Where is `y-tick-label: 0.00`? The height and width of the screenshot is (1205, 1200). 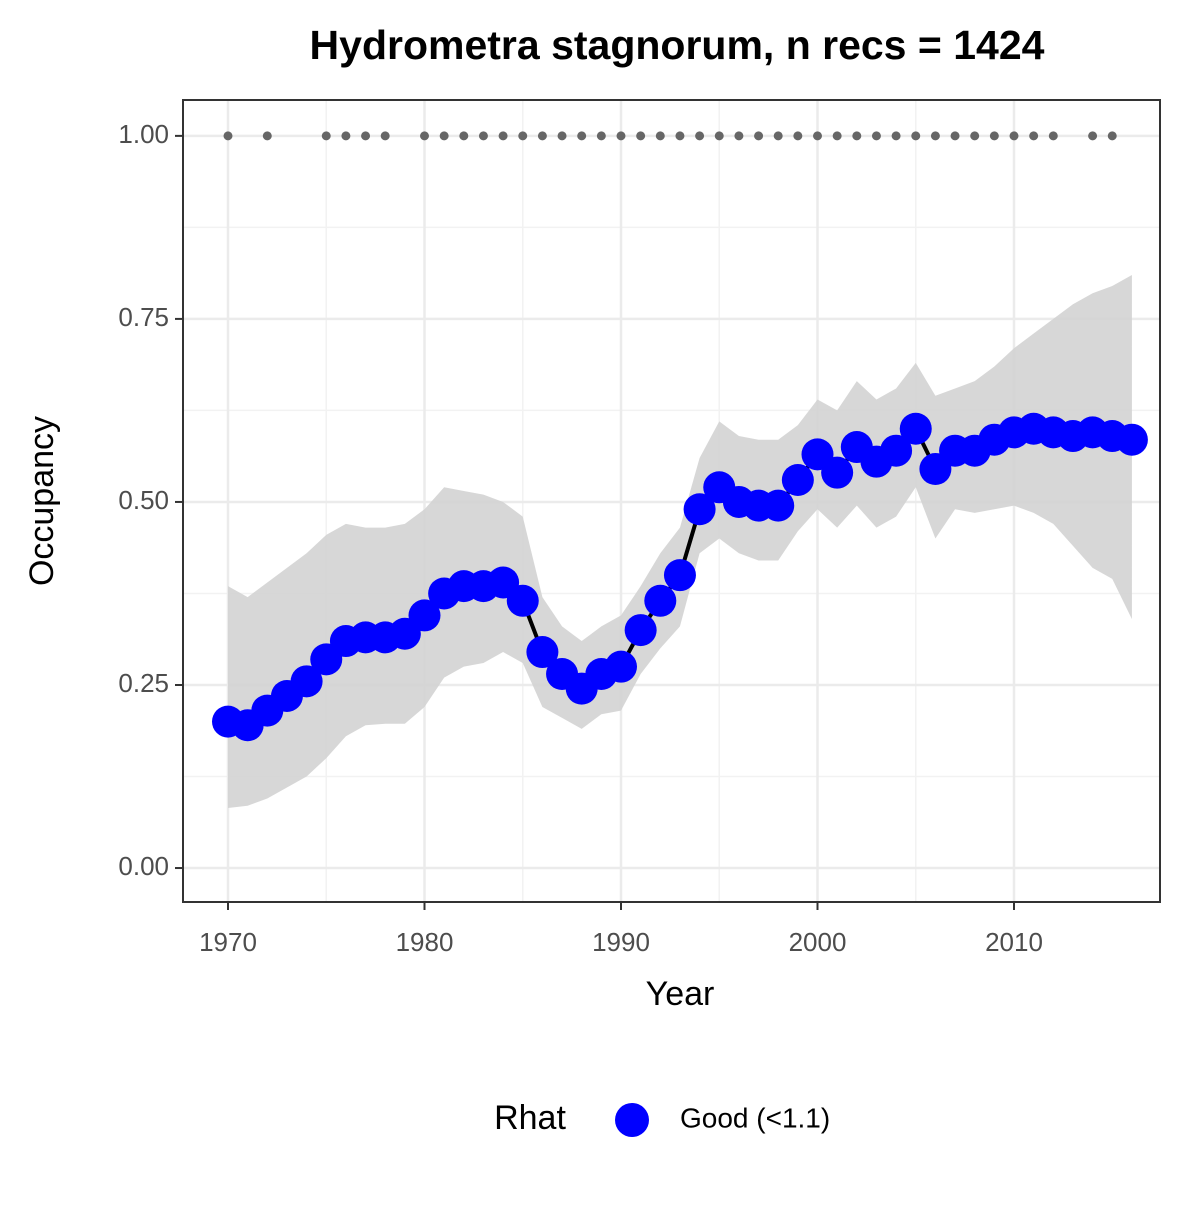
y-tick-label: 0.00 is located at coordinates (143, 866).